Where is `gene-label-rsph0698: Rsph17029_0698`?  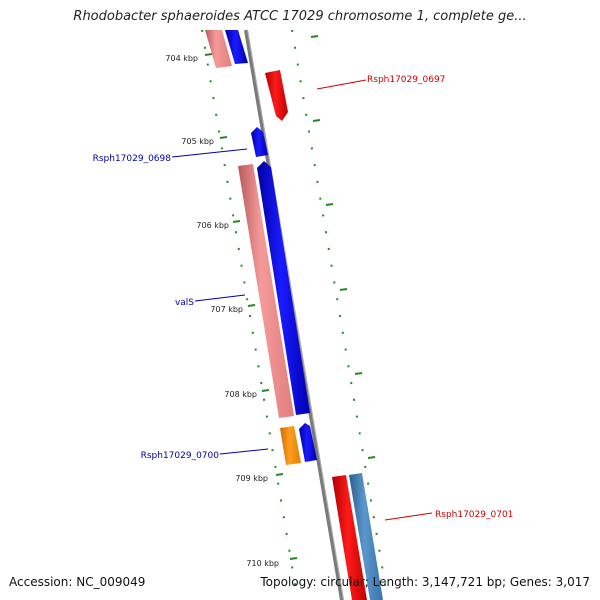 gene-label-rsph0698: Rsph17029_0698 is located at coordinates (132, 159).